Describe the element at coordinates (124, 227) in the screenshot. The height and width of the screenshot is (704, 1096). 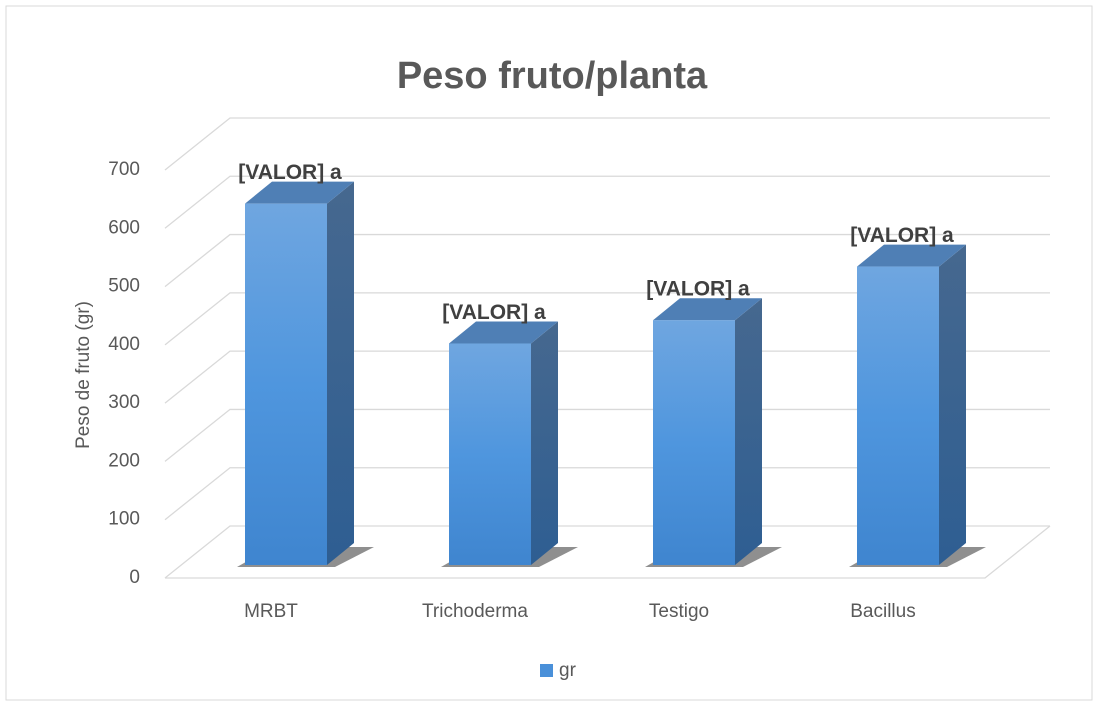
I see `y-tick-label: 600` at that location.